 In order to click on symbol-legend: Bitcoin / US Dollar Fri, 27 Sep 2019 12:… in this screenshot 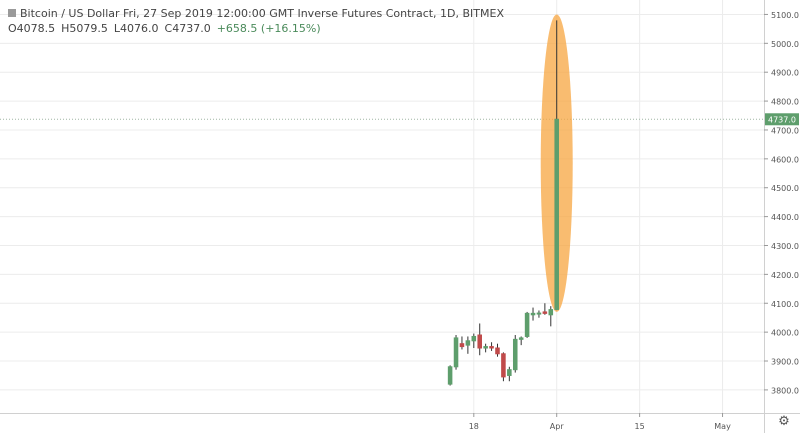, I will do `click(256, 21)`.